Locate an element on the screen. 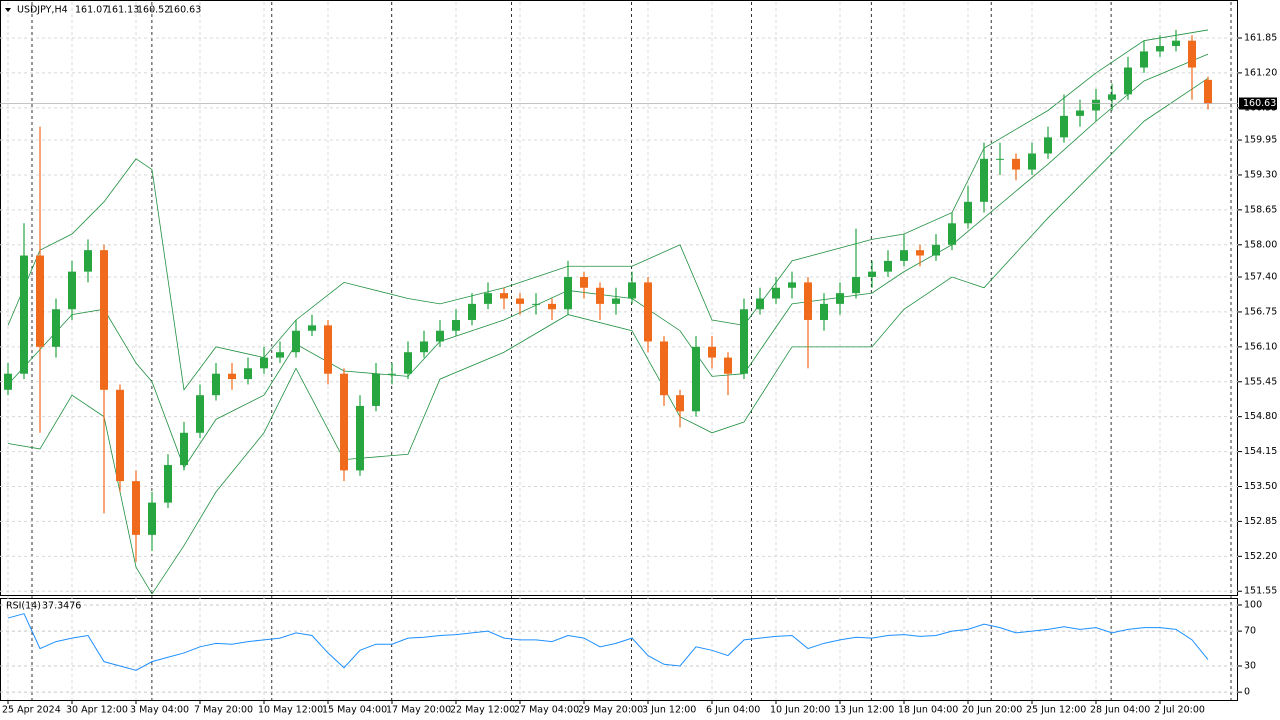 The width and height of the screenshot is (1280, 720). y-tick-label: 154.15 is located at coordinates (1260, 451).